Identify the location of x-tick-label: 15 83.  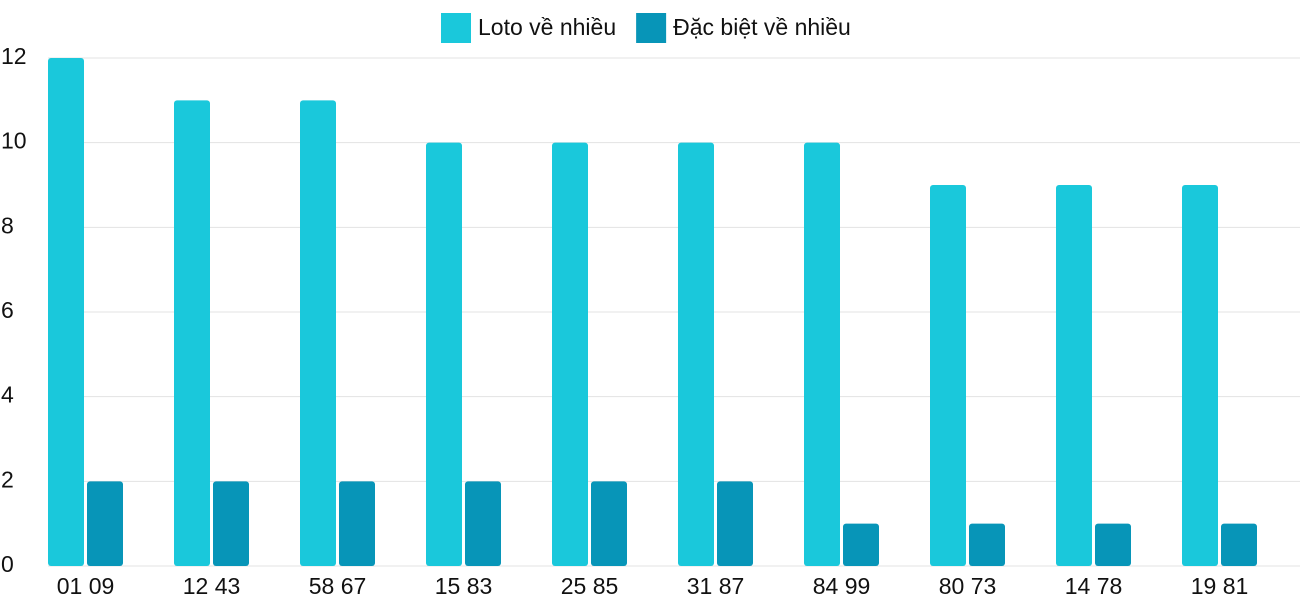
(464, 586).